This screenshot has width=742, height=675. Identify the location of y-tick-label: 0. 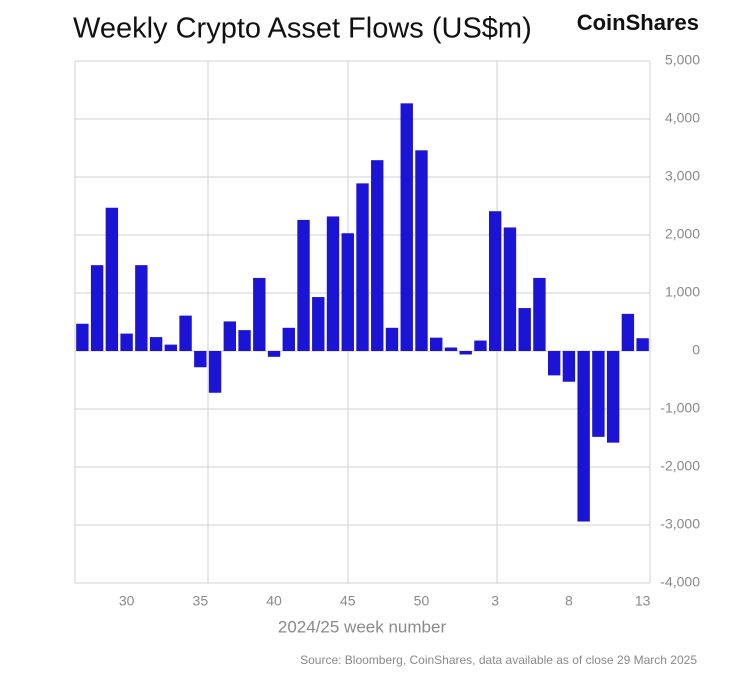
(696, 350).